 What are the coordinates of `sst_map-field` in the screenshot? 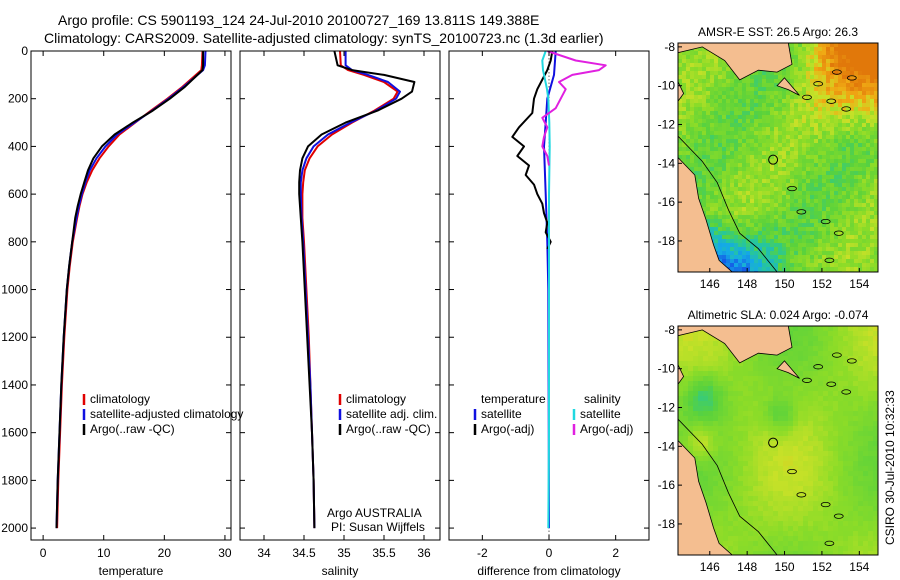 It's located at (778, 157).